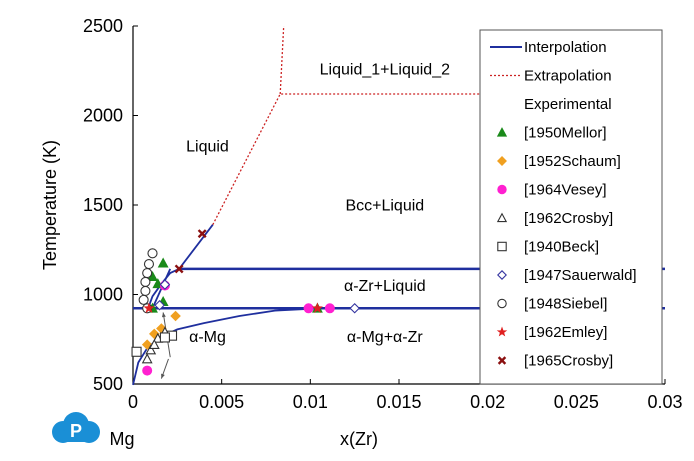 The image size is (694, 461). Describe the element at coordinates (76, 431) in the screenshot. I see `logo-letter: P` at that location.